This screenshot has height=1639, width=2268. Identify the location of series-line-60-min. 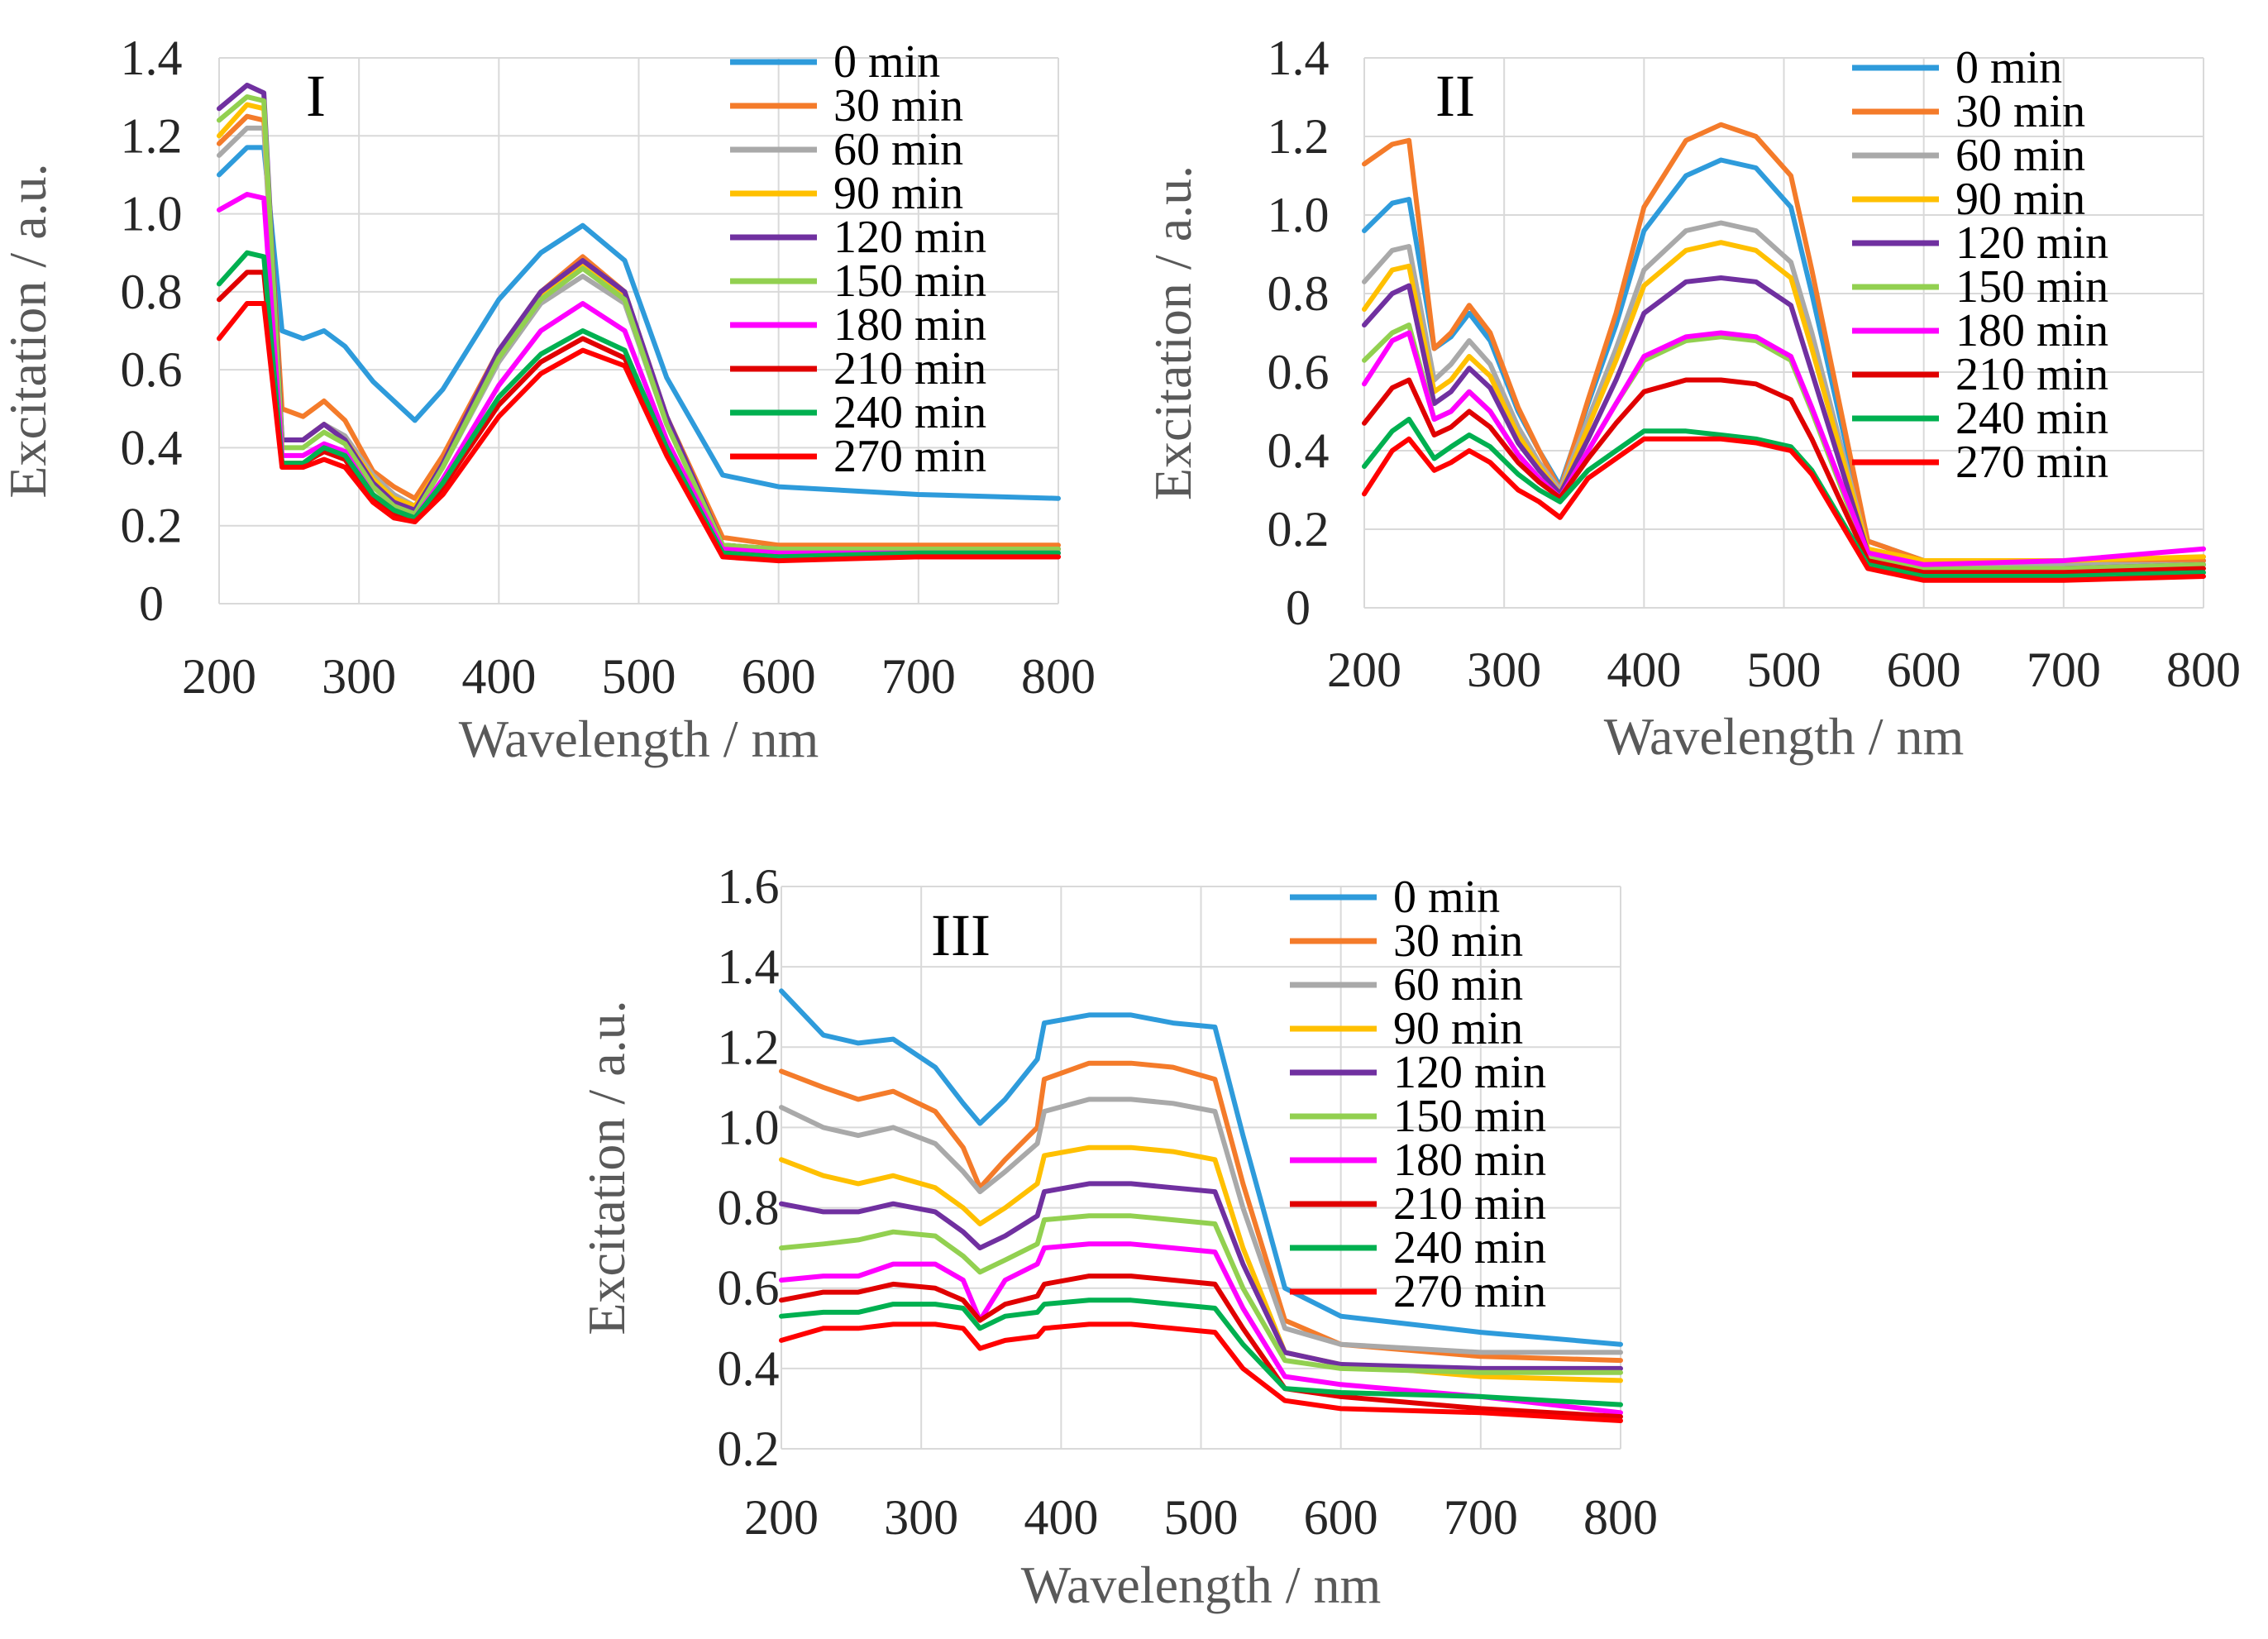
(1201, 1226).